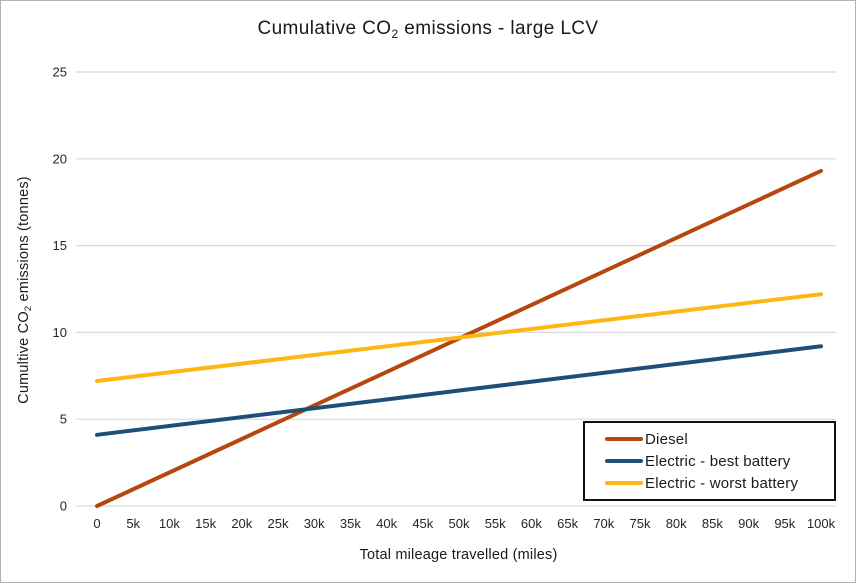 This screenshot has width=856, height=583. What do you see at coordinates (96, 523) in the screenshot?
I see `x-tick-label: 0` at bounding box center [96, 523].